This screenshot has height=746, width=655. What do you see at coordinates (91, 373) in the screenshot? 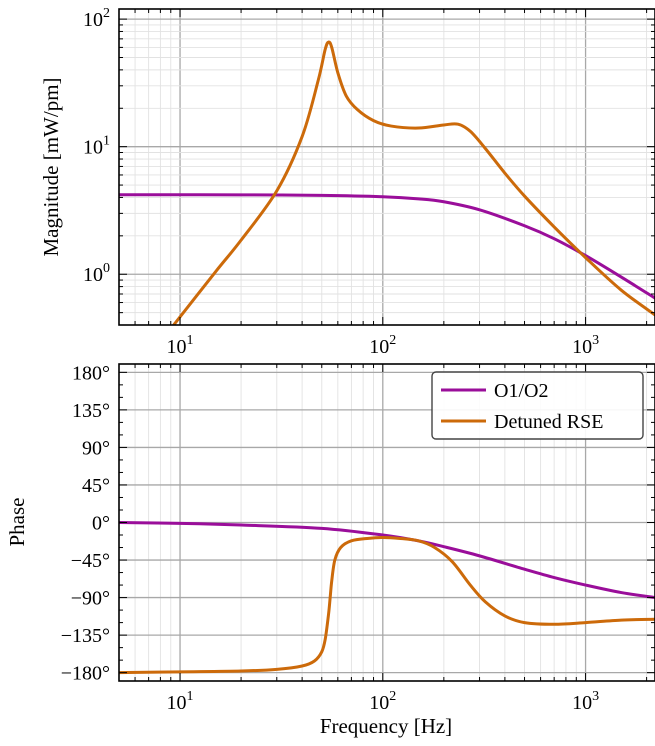
I see `y-tick-label: 180°` at bounding box center [91, 373].